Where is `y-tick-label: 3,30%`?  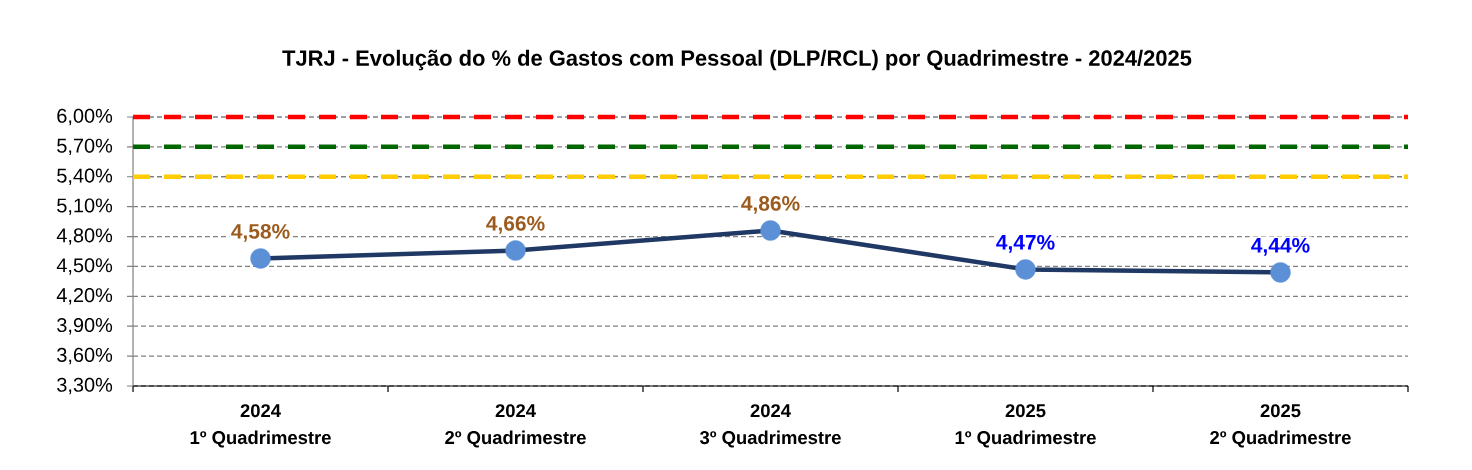
y-tick-label: 3,30% is located at coordinates (85, 386).